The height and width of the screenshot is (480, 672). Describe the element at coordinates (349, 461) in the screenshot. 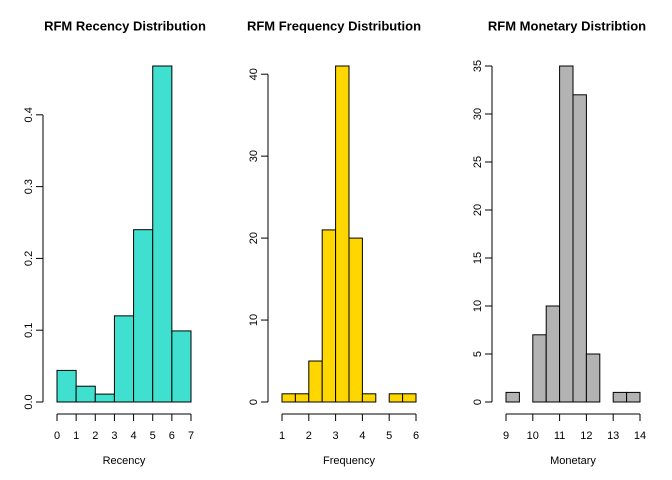

I see `x-axis-label: Frequency` at that location.